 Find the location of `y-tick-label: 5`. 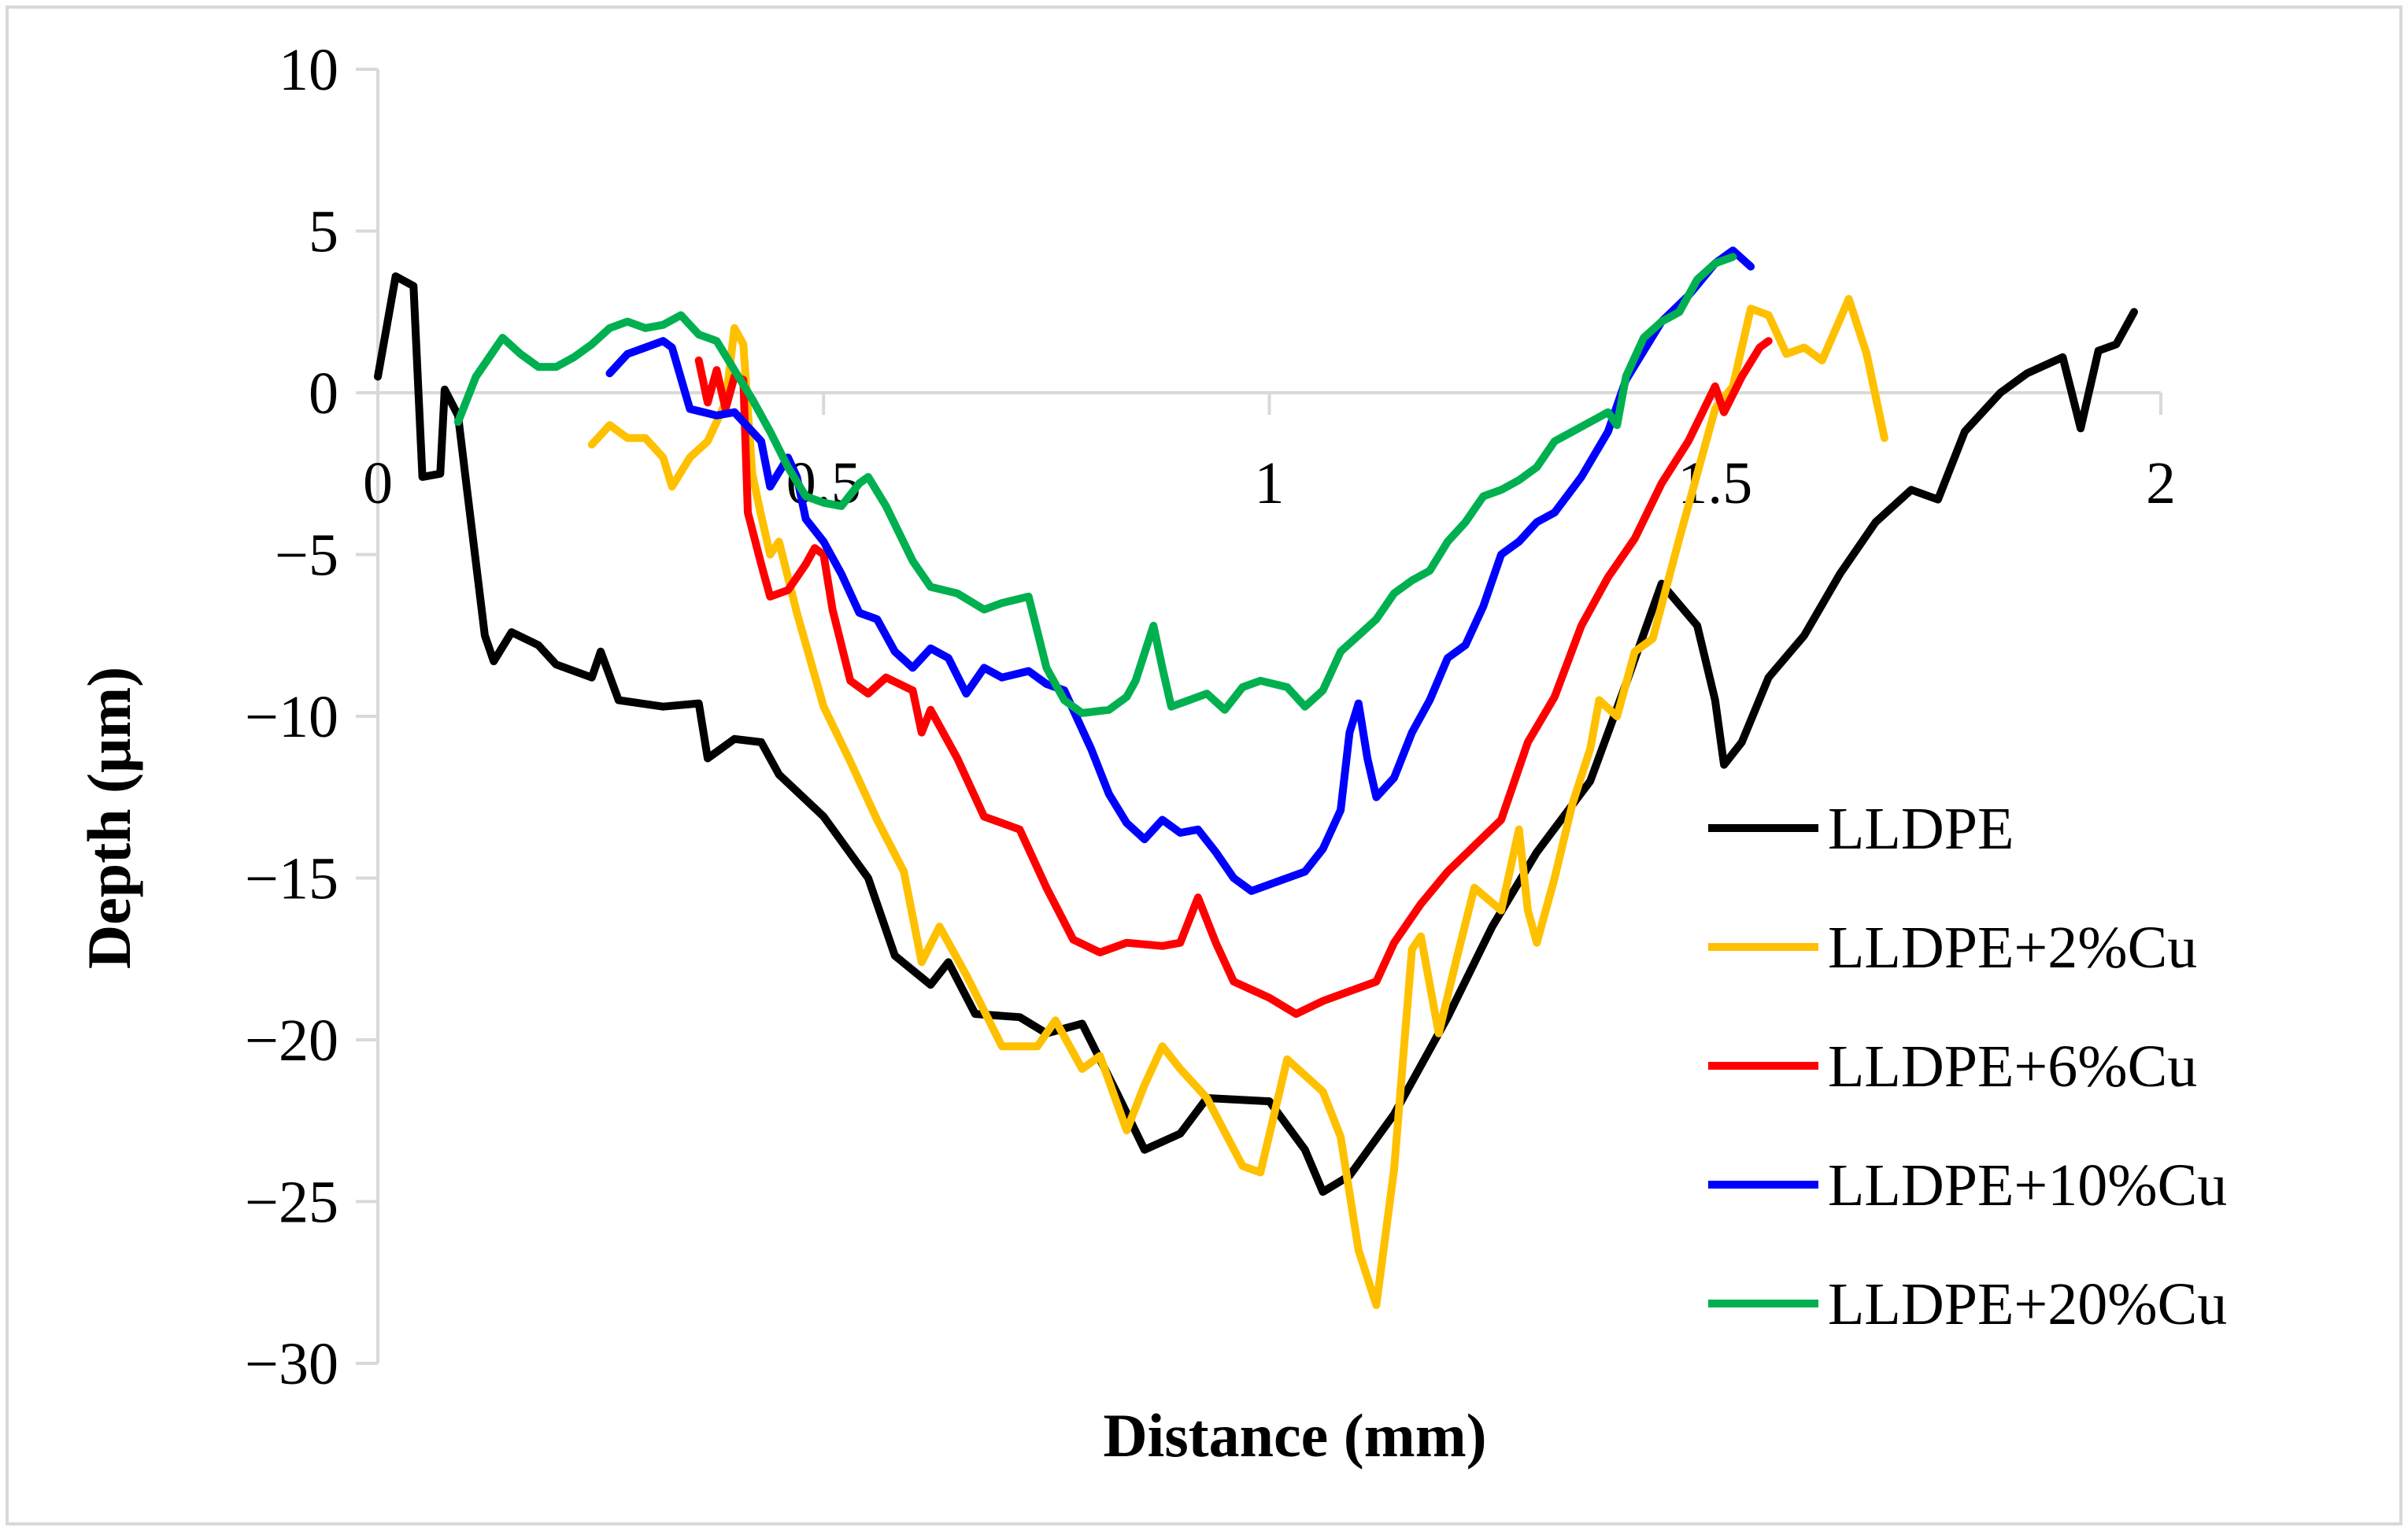

y-tick-label: 5 is located at coordinates (323, 232).